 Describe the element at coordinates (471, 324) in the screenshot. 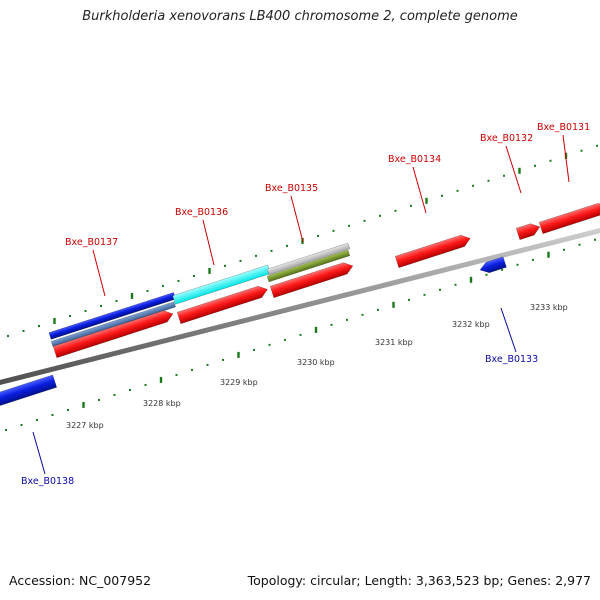

I see `kbp-tick-label: 3232 kbp` at that location.